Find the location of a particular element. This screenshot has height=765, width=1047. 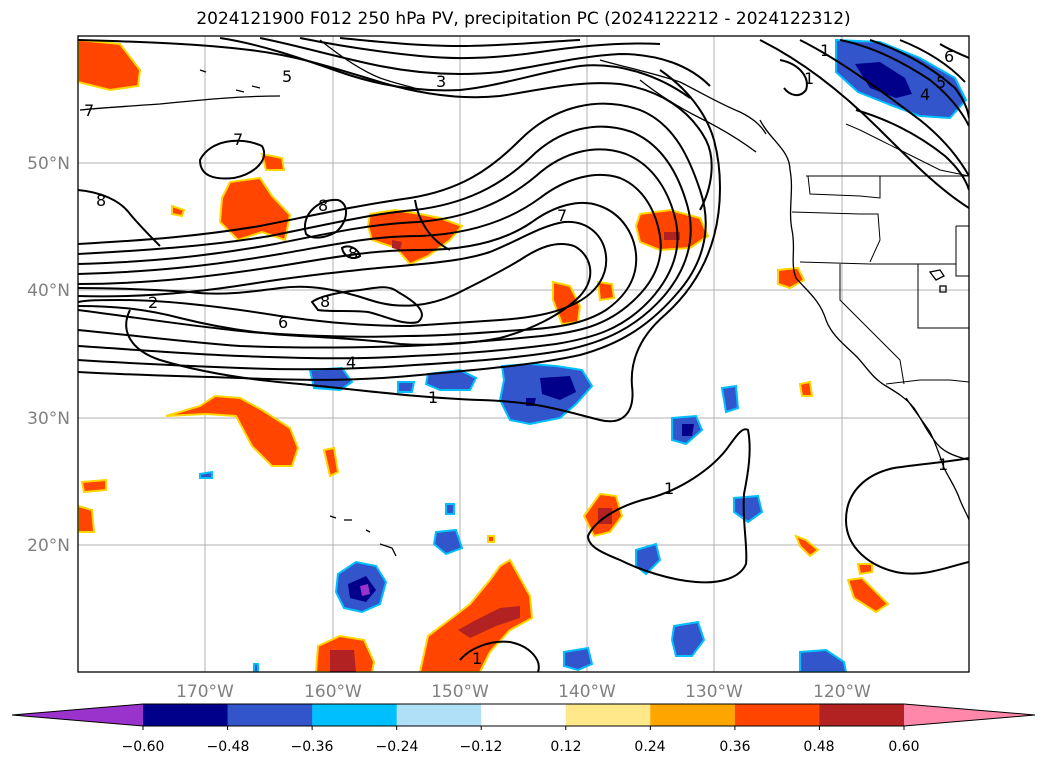

colorbar-tick-label: −0.36 is located at coordinates (312, 747).